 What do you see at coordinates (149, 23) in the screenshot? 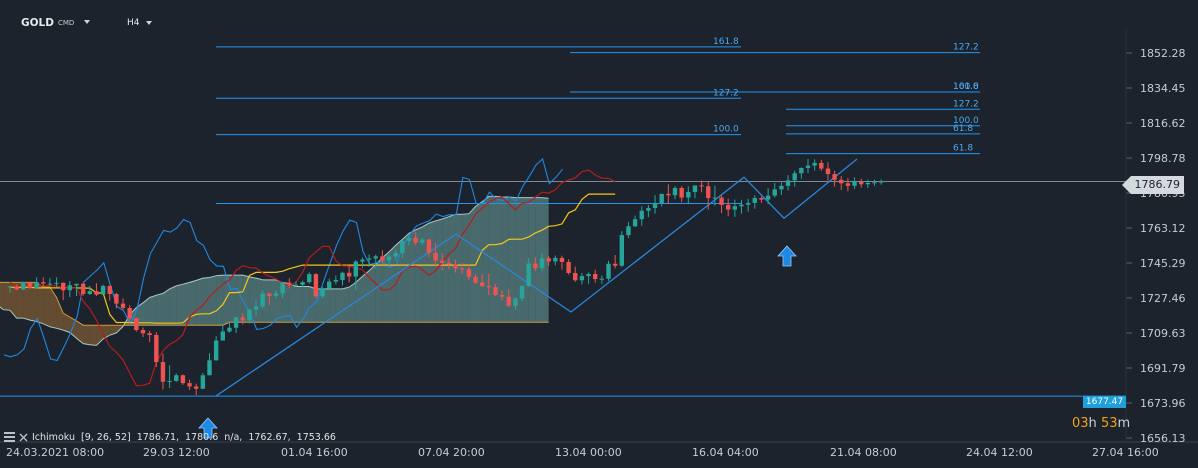
I see `timeframe-dropdown-icon` at bounding box center [149, 23].